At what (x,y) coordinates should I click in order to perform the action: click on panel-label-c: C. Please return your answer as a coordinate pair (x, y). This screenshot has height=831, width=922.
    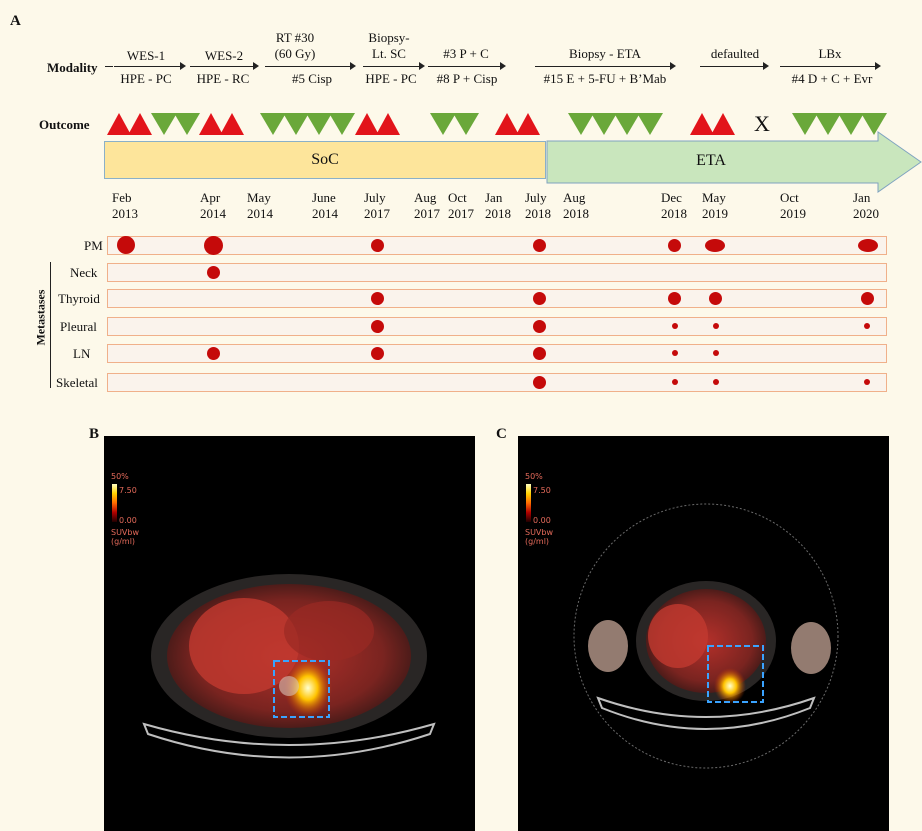
    Looking at the image, I should click on (501, 434).